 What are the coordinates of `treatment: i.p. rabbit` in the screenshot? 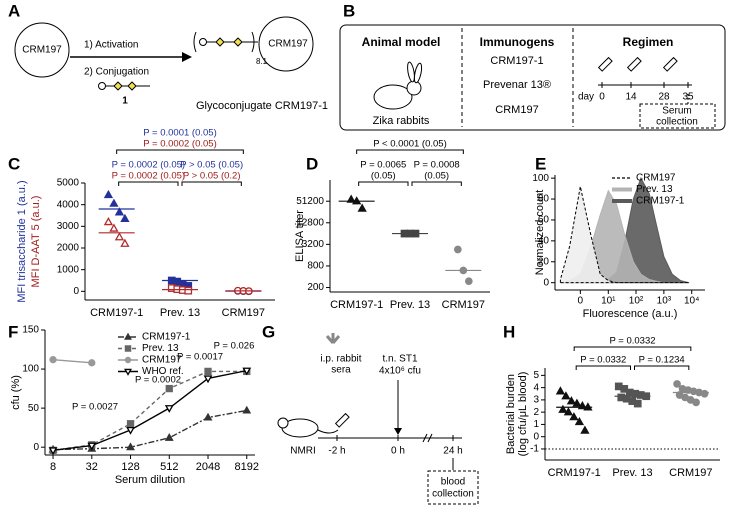 It's located at (340, 359).